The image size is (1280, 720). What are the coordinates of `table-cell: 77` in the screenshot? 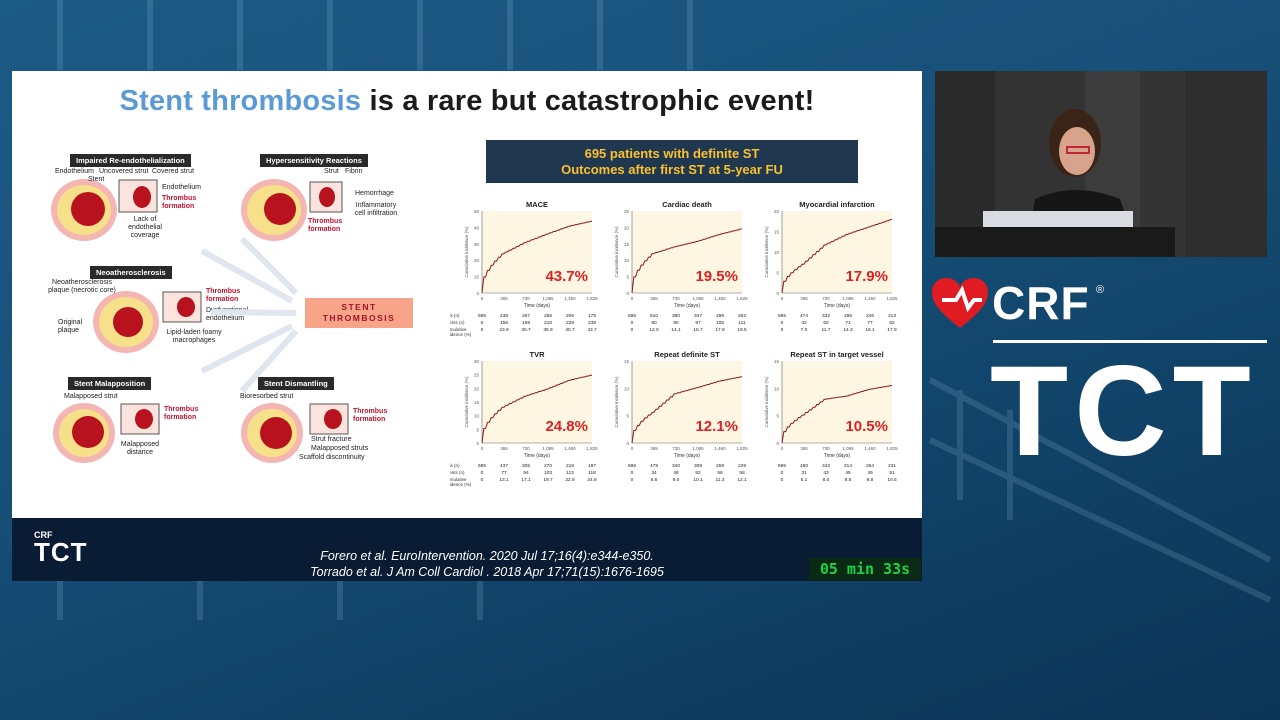 It's located at (504, 473).